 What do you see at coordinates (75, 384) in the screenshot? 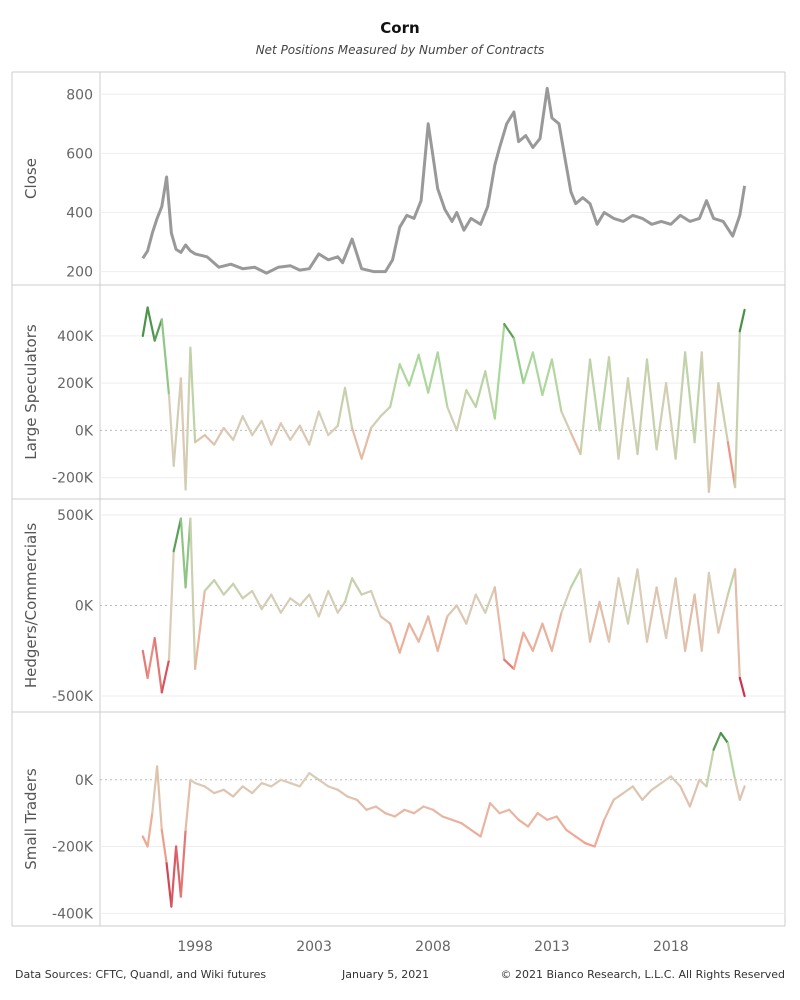
I see `y-tick-label: 200K` at bounding box center [75, 384].